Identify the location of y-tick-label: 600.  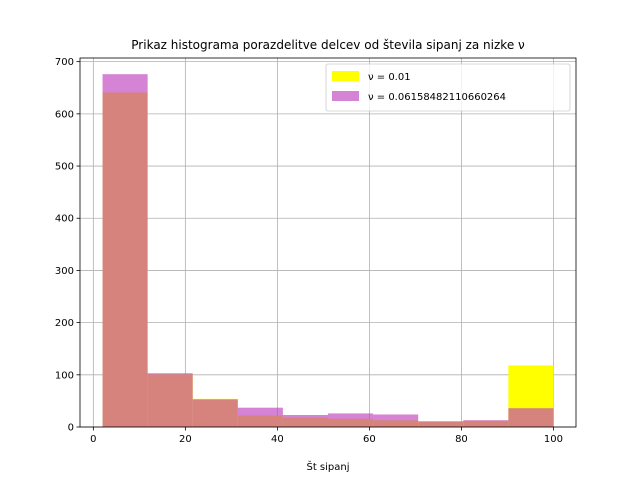
(64, 114).